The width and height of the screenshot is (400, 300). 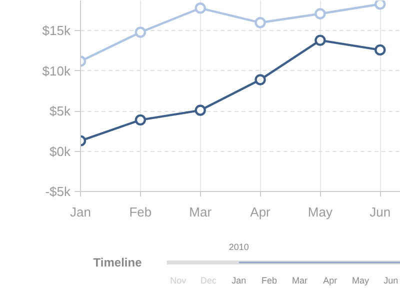 I want to click on y-tick-label: $0k, so click(x=60, y=151).